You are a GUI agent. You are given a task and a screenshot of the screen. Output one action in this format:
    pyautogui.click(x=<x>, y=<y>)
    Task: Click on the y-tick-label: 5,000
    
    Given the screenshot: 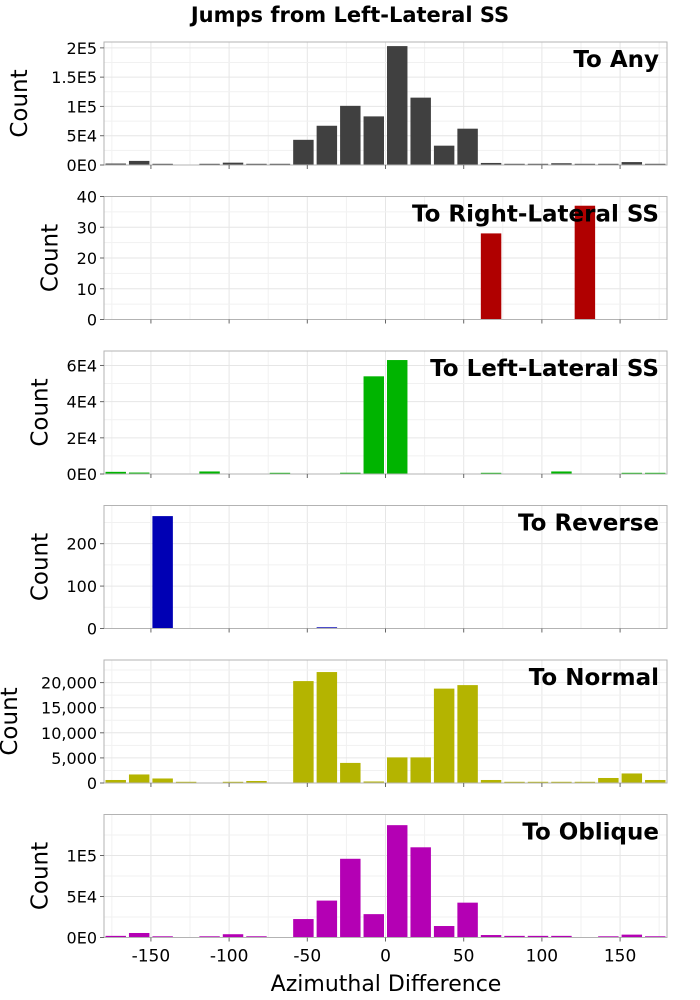 What is the action you would take?
    pyautogui.click(x=74, y=758)
    